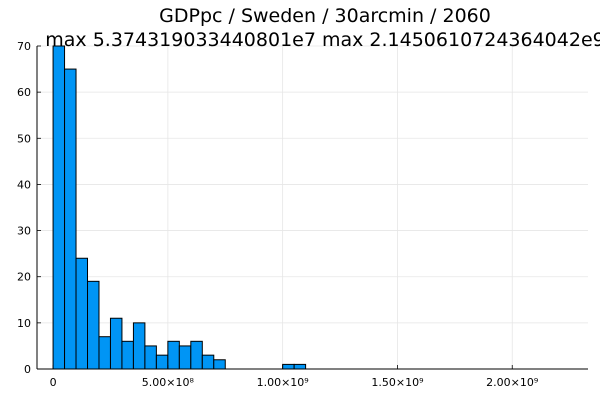  I want to click on x-tick-label: 1.50×10⁹, so click(397, 382).